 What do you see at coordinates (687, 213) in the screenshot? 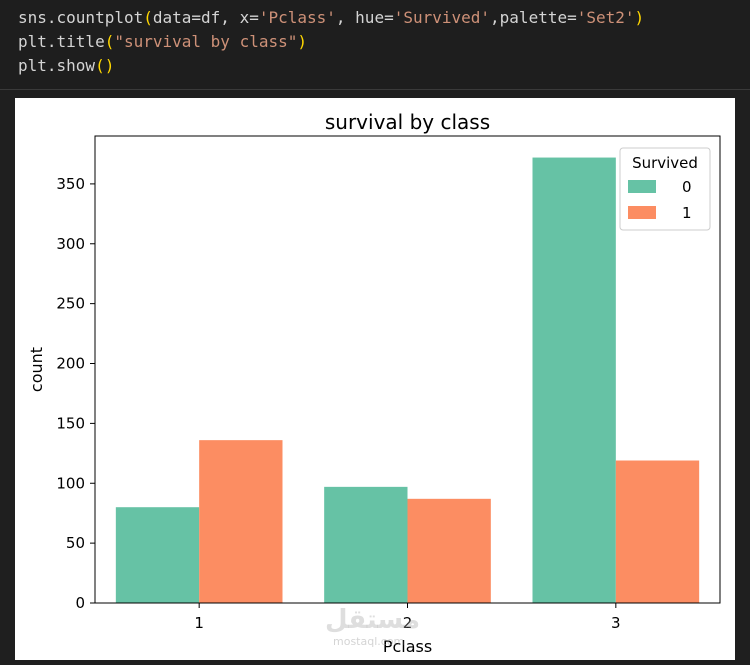
I see `legend-label-1: 1` at bounding box center [687, 213].